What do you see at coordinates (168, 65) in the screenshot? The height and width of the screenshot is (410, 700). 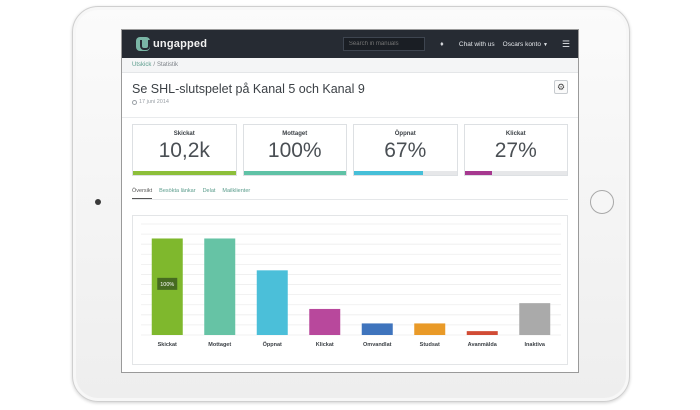 I see `breadcrumb-current: Statistik` at bounding box center [168, 65].